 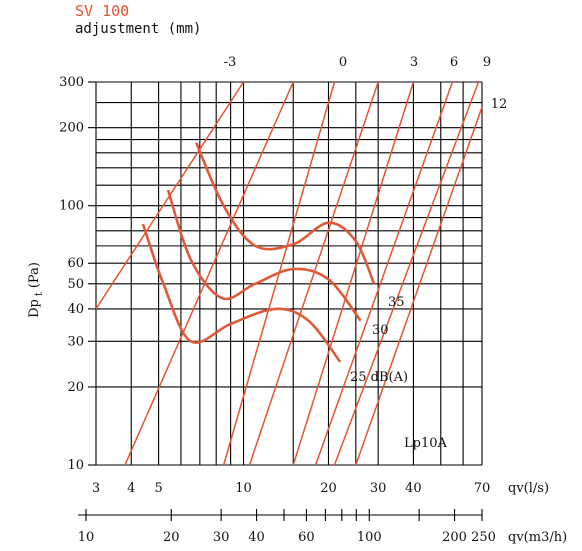 What do you see at coordinates (306, 537) in the screenshot?
I see `x2-tick-label: 60` at bounding box center [306, 537].